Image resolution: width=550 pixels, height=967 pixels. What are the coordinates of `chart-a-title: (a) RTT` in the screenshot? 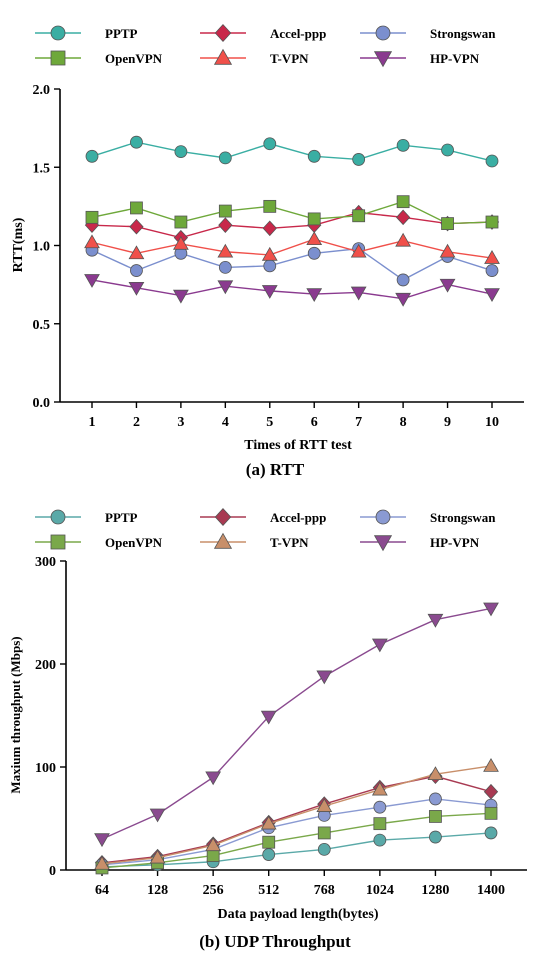 It's located at (275, 469).